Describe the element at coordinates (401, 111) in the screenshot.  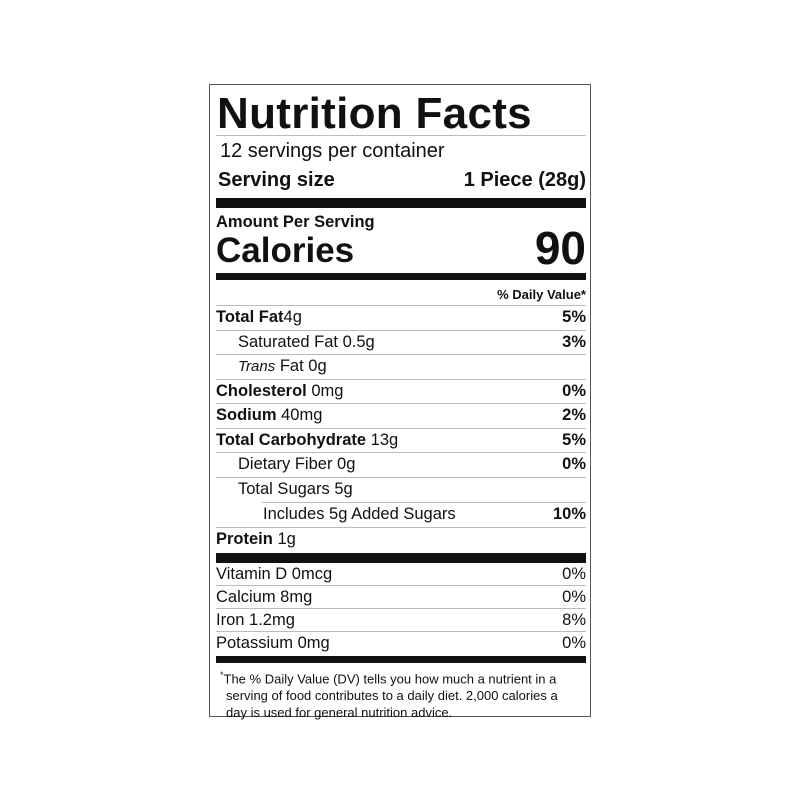
I see `label-title: Nutrition Facts` at that location.